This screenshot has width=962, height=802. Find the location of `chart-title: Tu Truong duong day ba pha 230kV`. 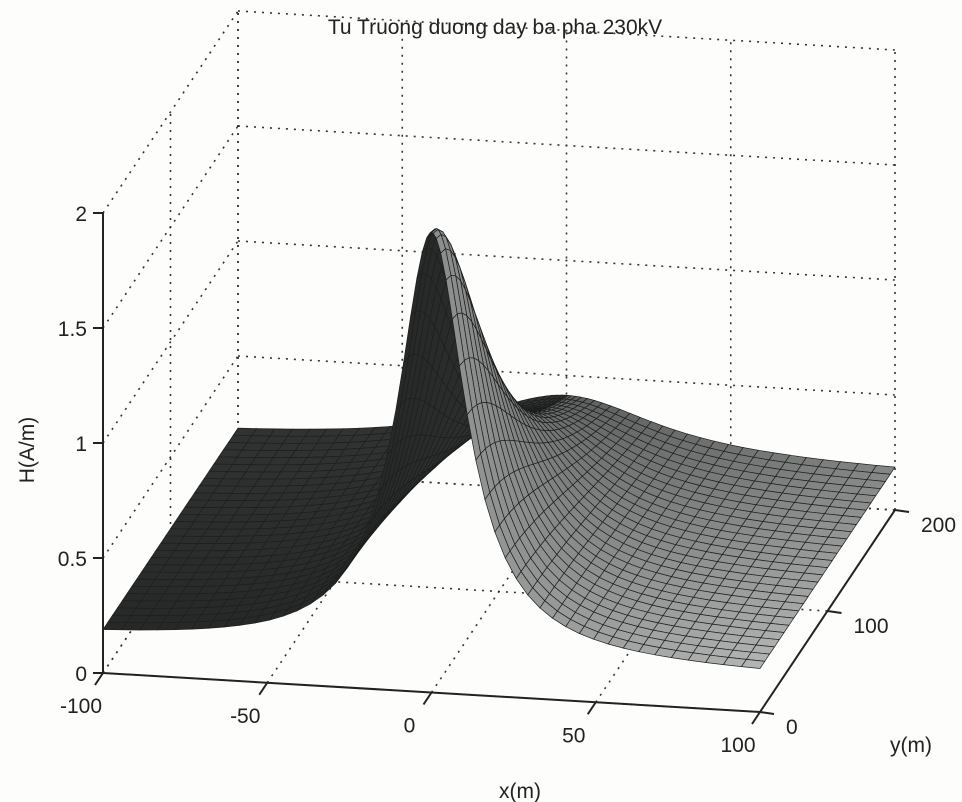

chart-title: Tu Truong duong day ba pha 230kV is located at coordinates (495, 27).